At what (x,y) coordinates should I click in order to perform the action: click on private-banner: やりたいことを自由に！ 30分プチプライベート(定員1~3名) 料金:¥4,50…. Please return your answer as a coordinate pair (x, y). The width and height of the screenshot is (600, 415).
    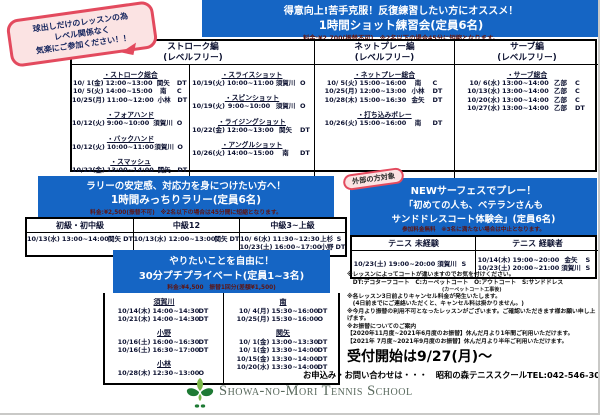
    Looking at the image, I should click on (221, 271).